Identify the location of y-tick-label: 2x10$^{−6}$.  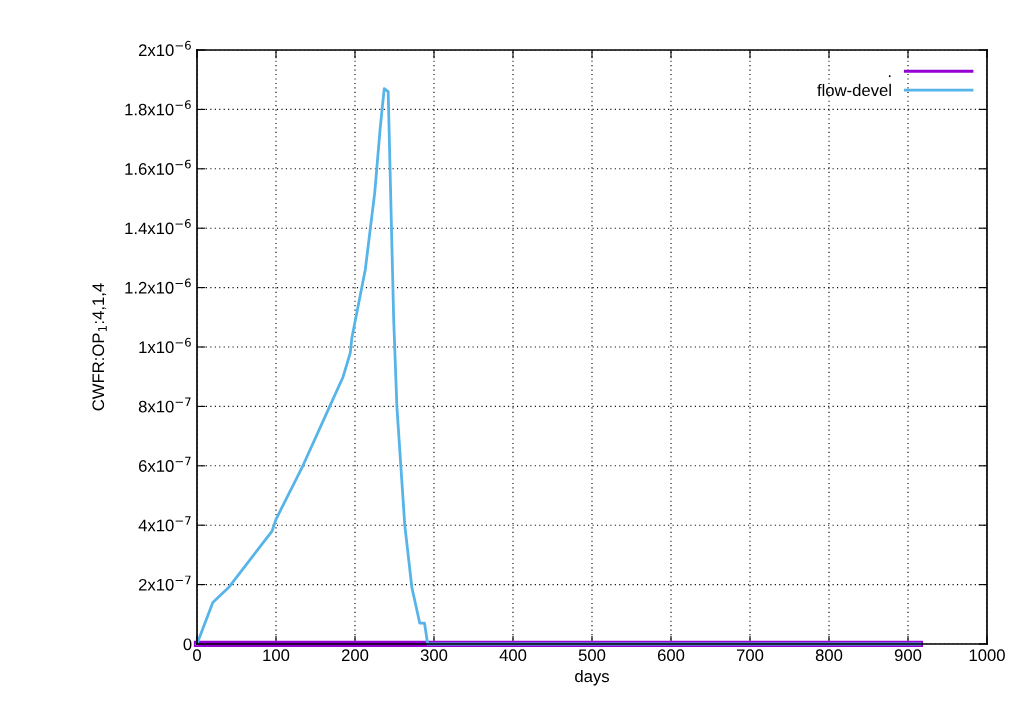
(164, 48).